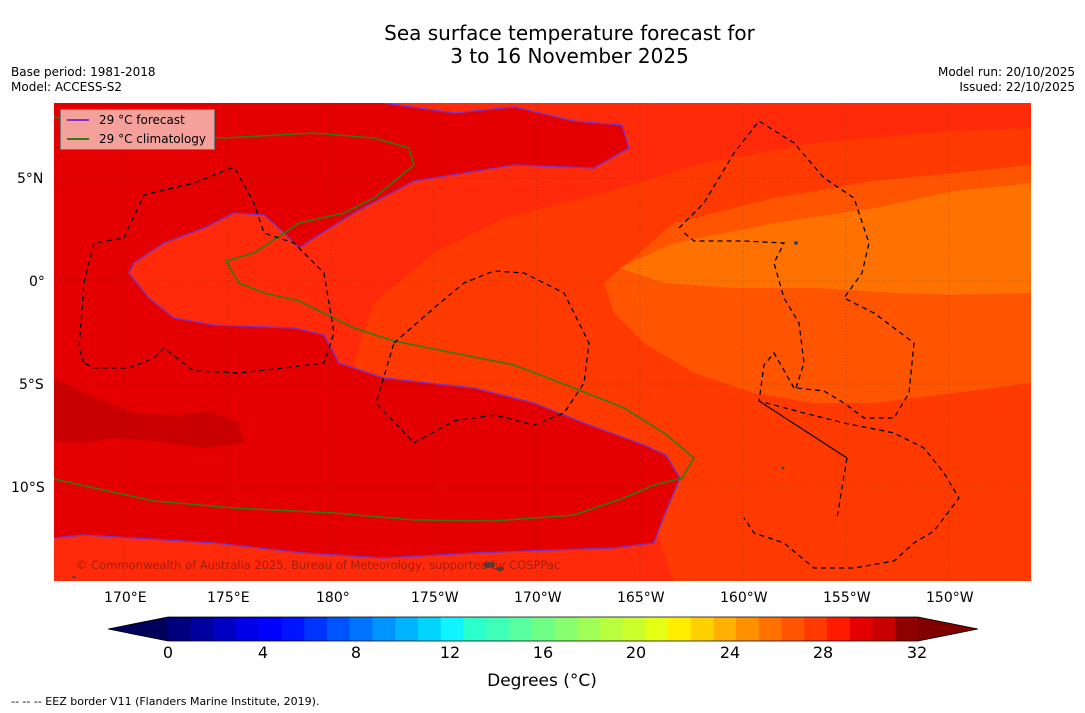 The height and width of the screenshot is (713, 1085). Describe the element at coordinates (1017, 87) in the screenshot. I see `issued-date: Issued: 22/10/2025` at that location.